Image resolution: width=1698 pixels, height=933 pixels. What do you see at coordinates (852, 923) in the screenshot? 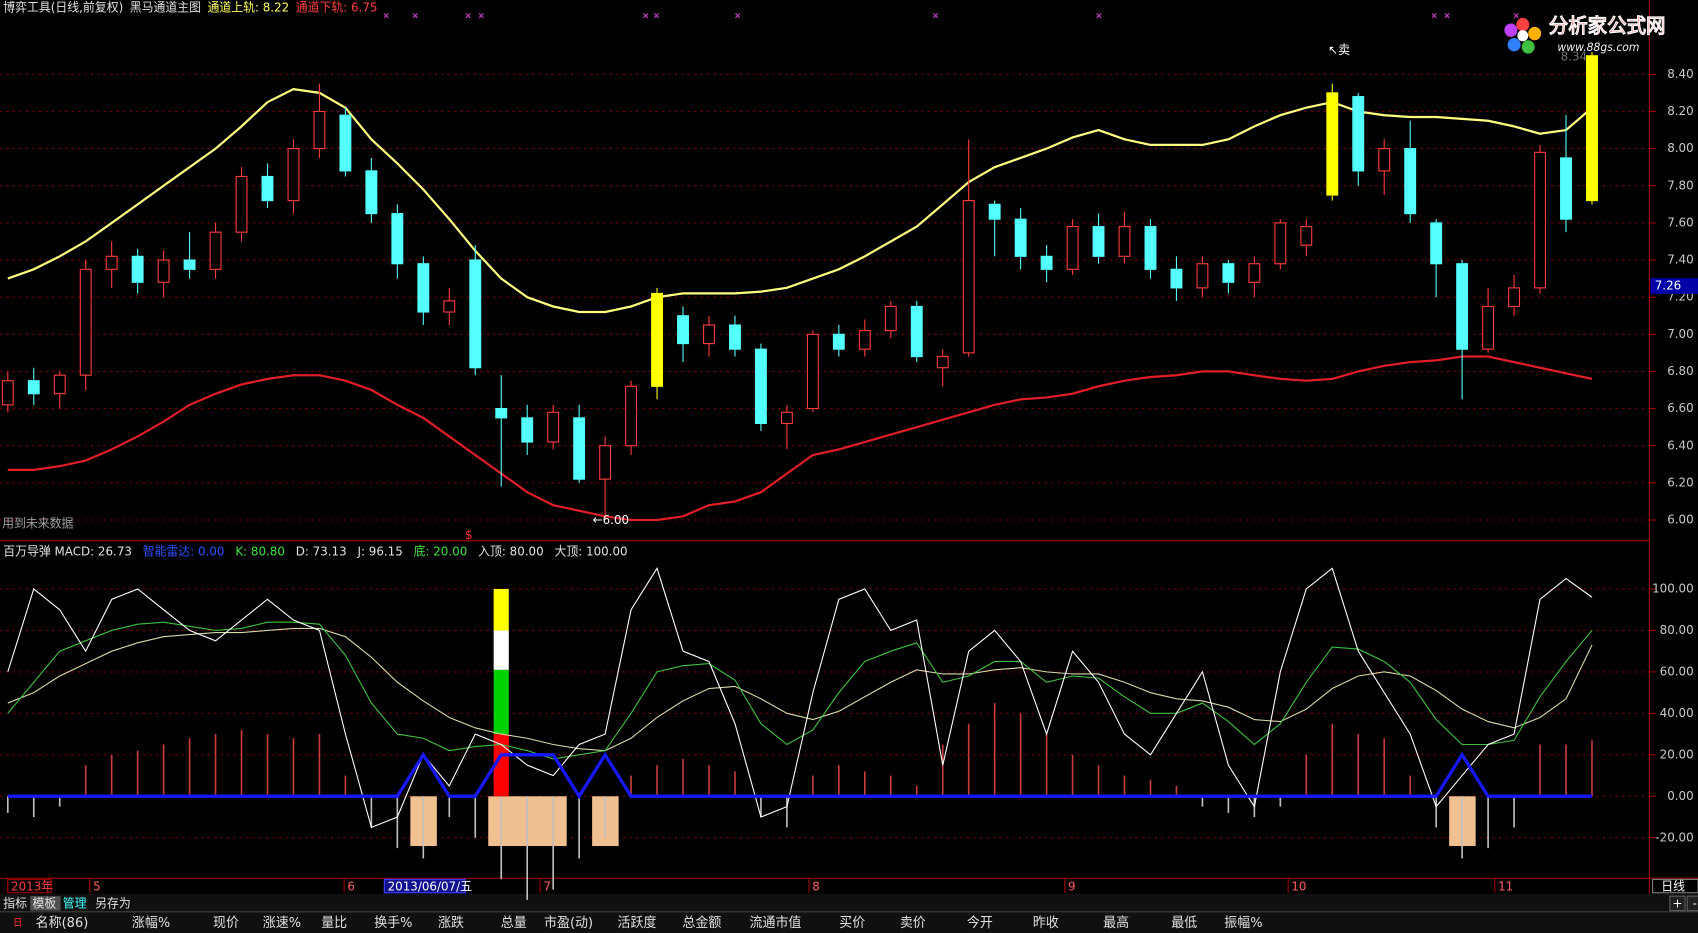
I see `column-header: 买价` at bounding box center [852, 923].